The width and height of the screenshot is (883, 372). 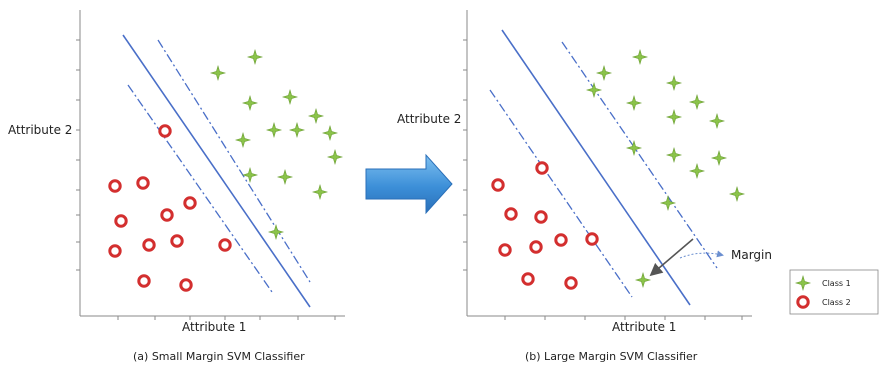 I want to click on panel-b-margin-lower, so click(x=561, y=193).